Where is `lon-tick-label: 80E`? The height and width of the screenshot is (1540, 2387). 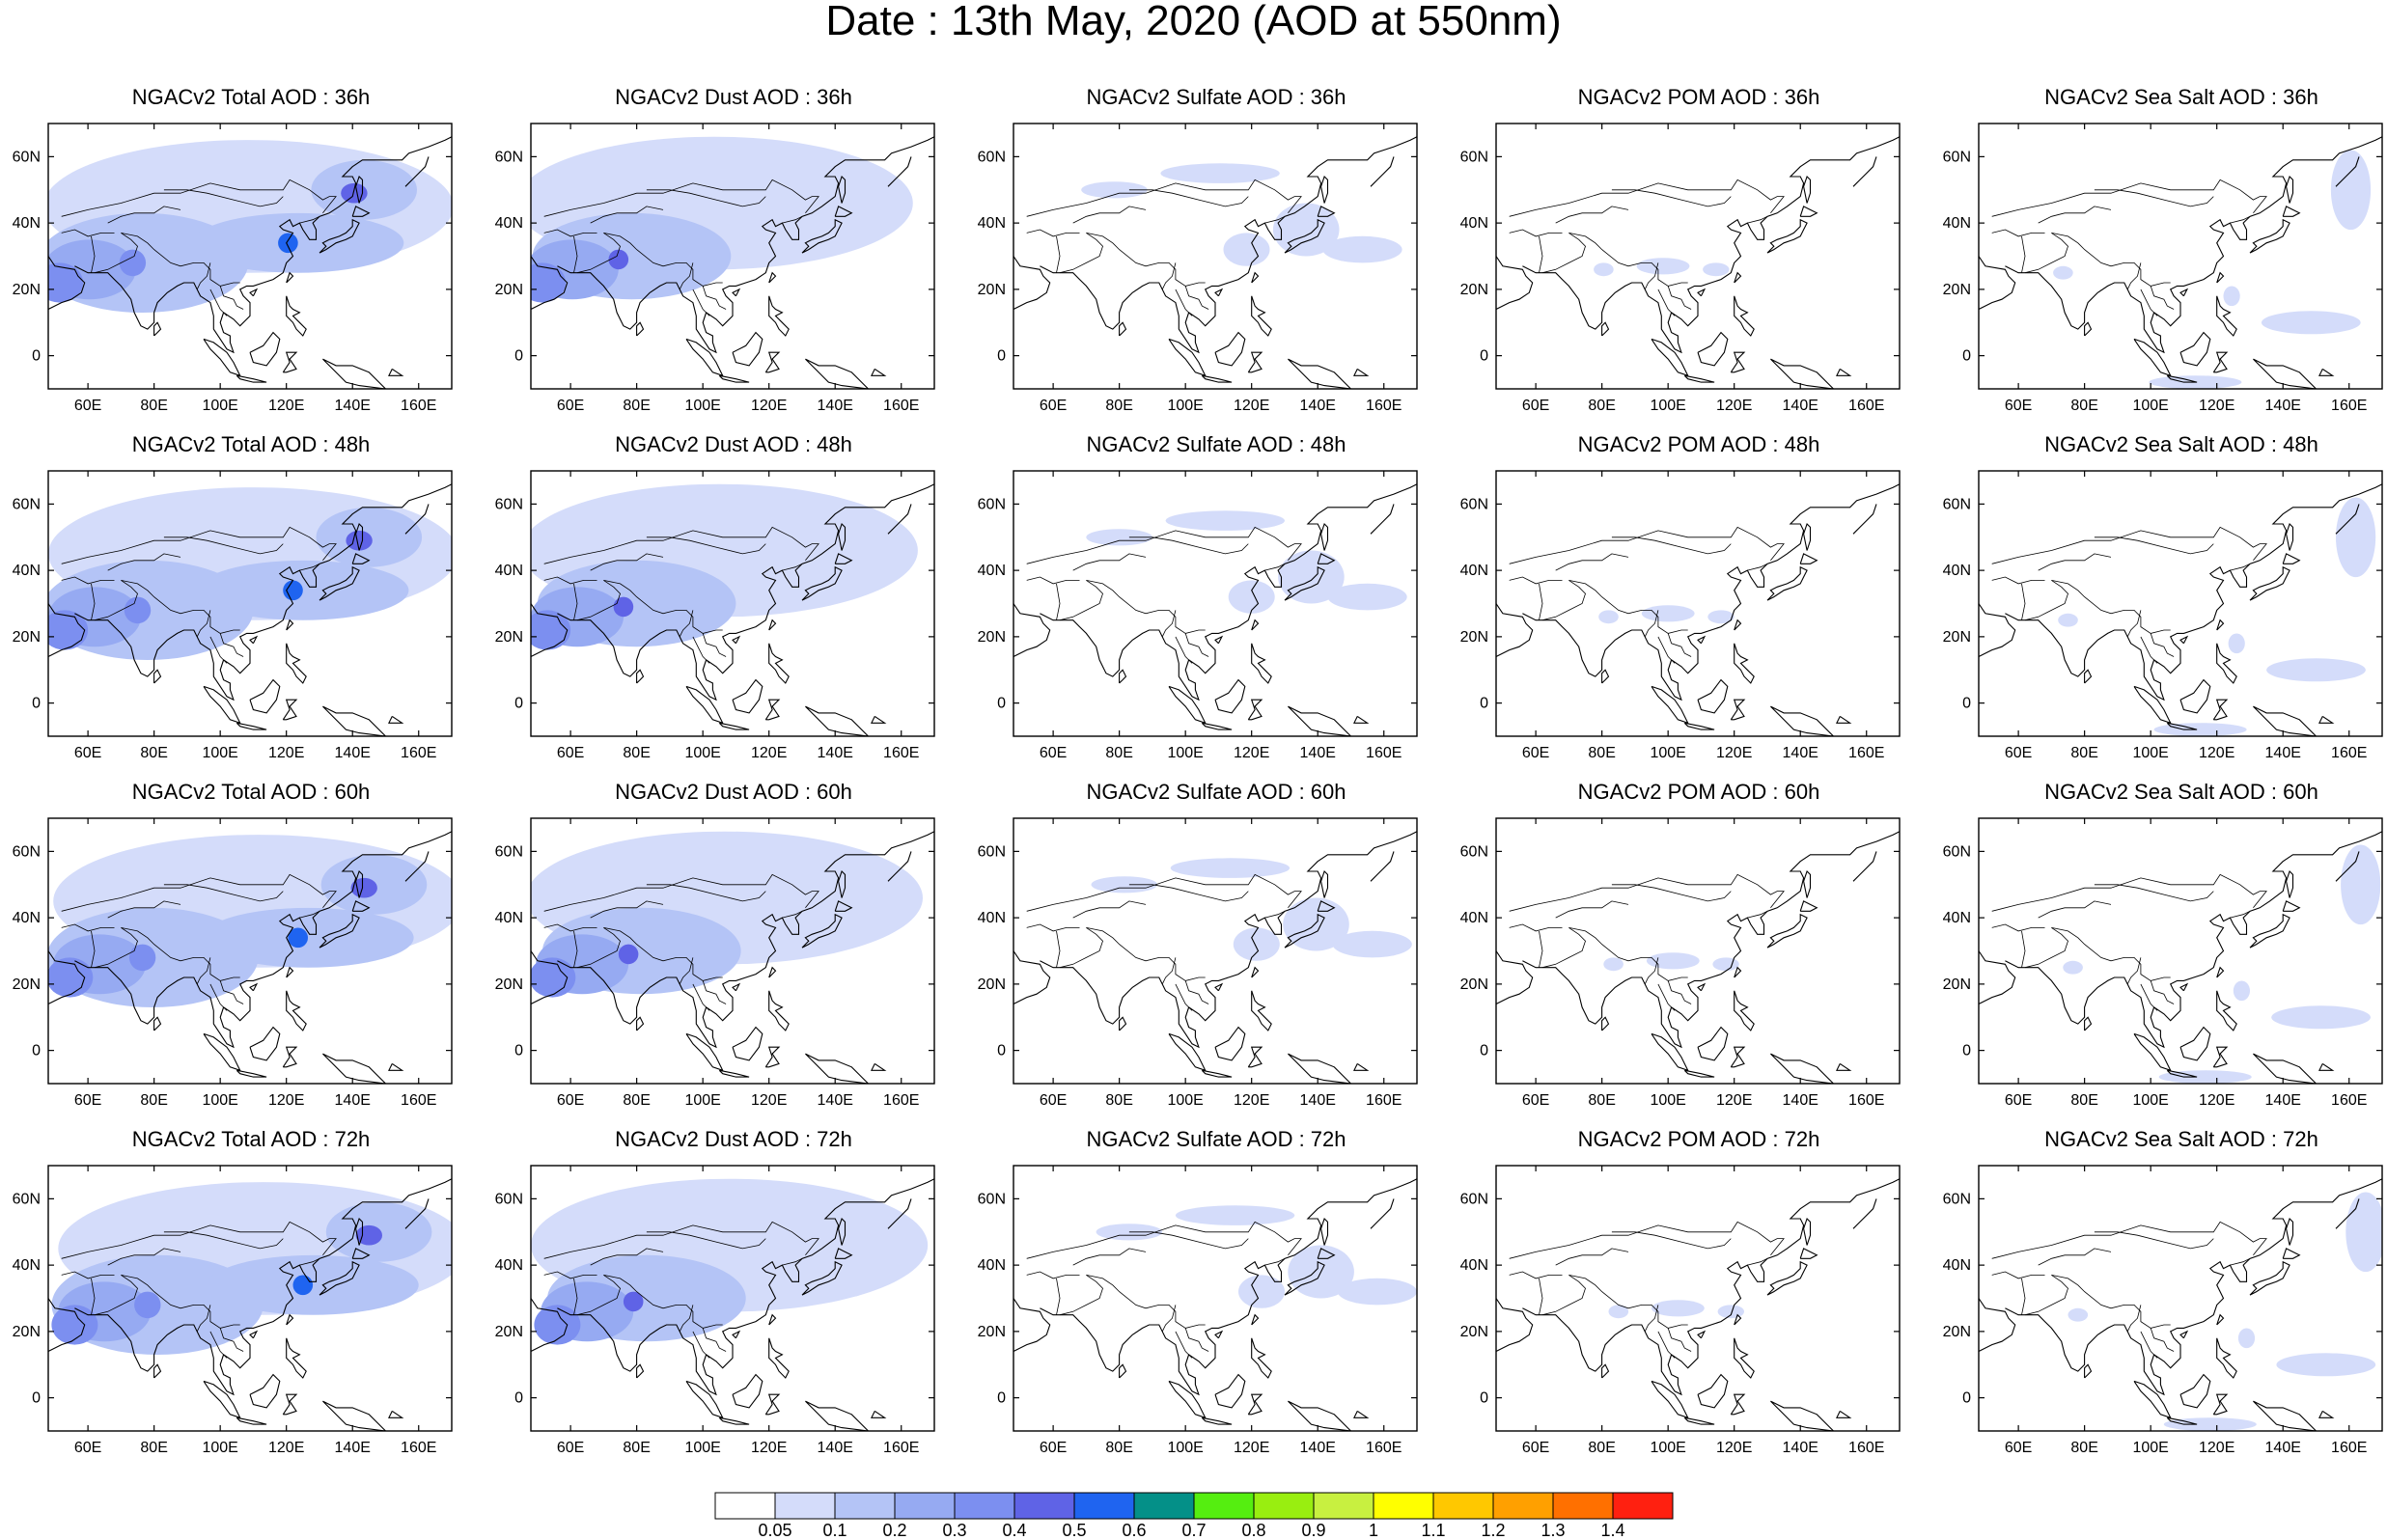
lon-tick-label: 80E is located at coordinates (636, 1448).